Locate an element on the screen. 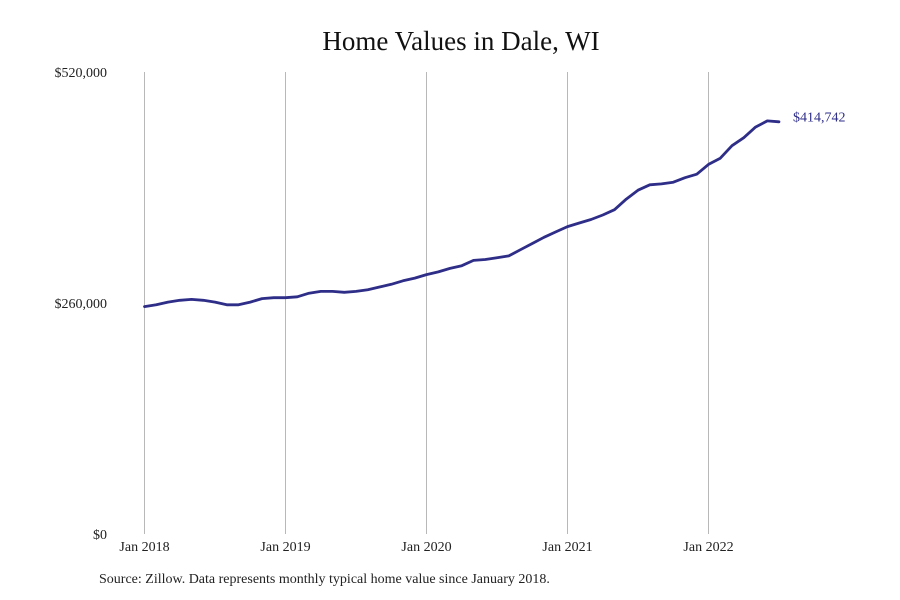  y-tick-label: $260,000 is located at coordinates (81, 304).